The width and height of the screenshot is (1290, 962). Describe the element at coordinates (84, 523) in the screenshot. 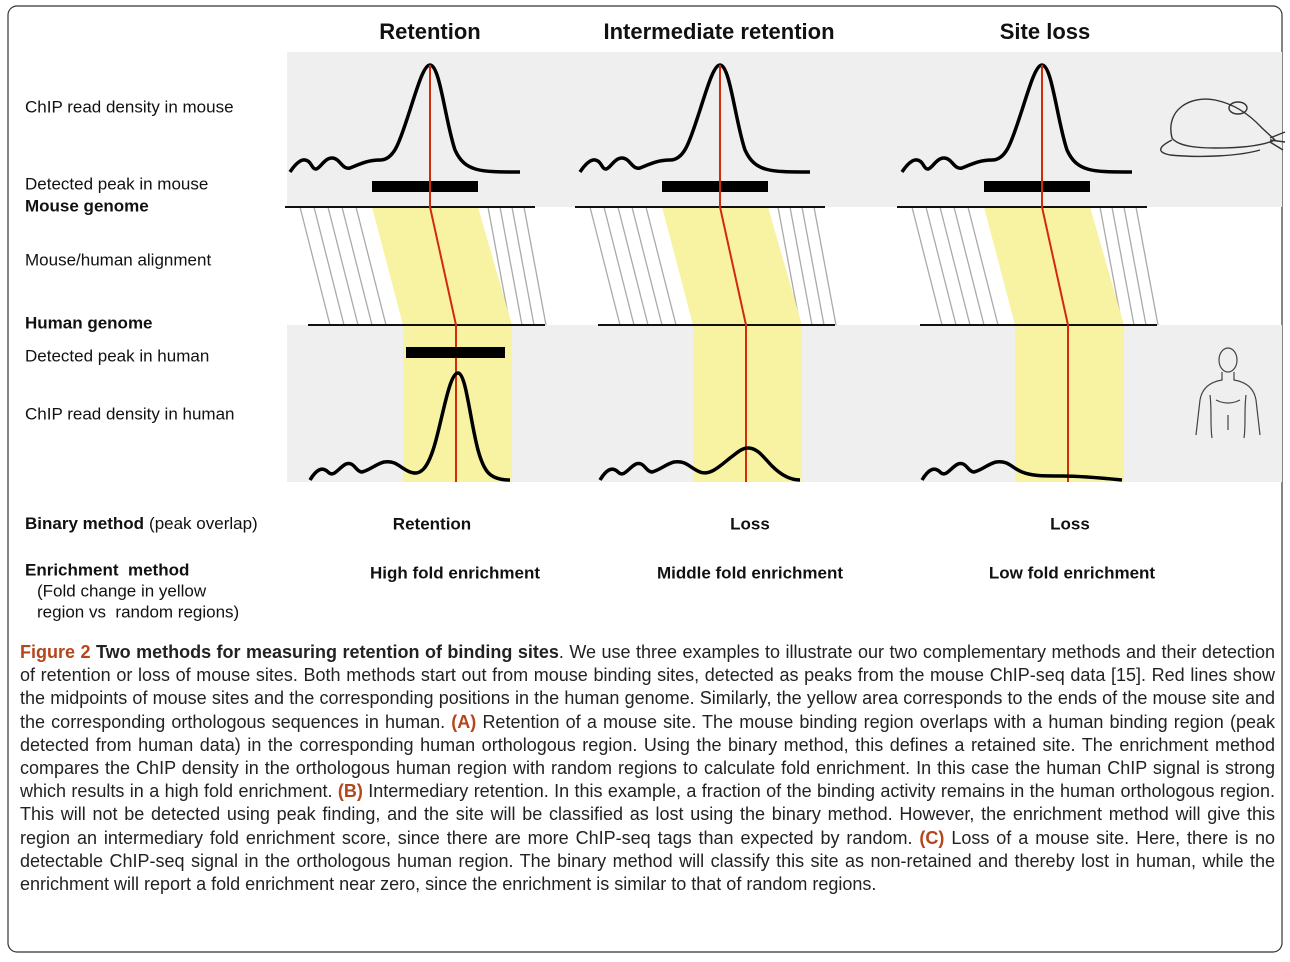

I see `method-name: Binary method` at that location.